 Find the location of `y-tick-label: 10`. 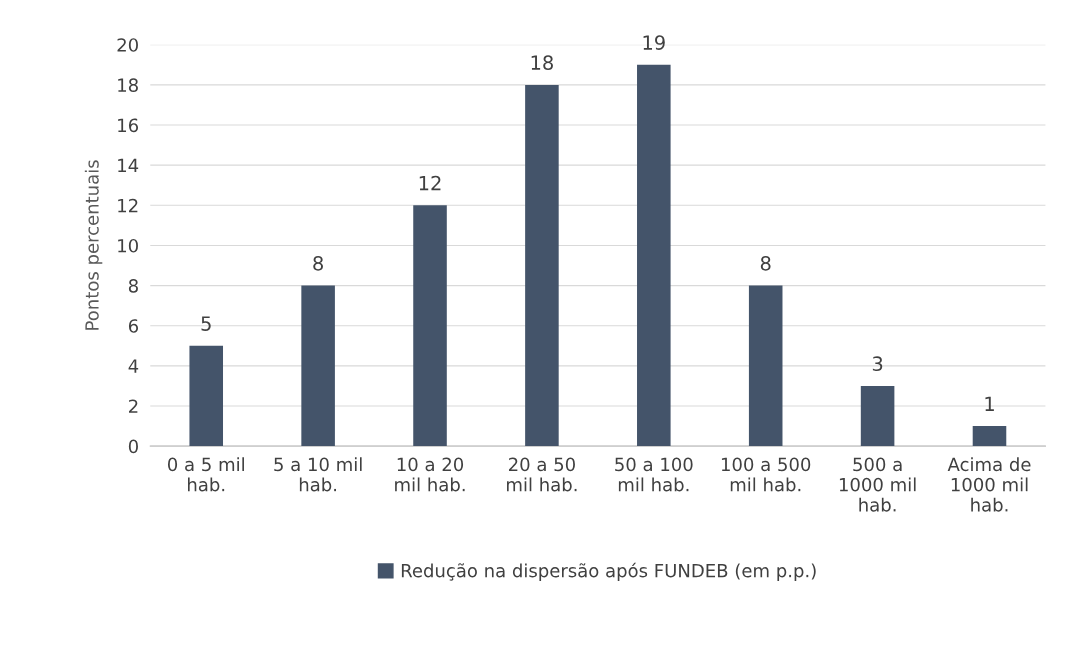

y-tick-label: 10 is located at coordinates (128, 245).